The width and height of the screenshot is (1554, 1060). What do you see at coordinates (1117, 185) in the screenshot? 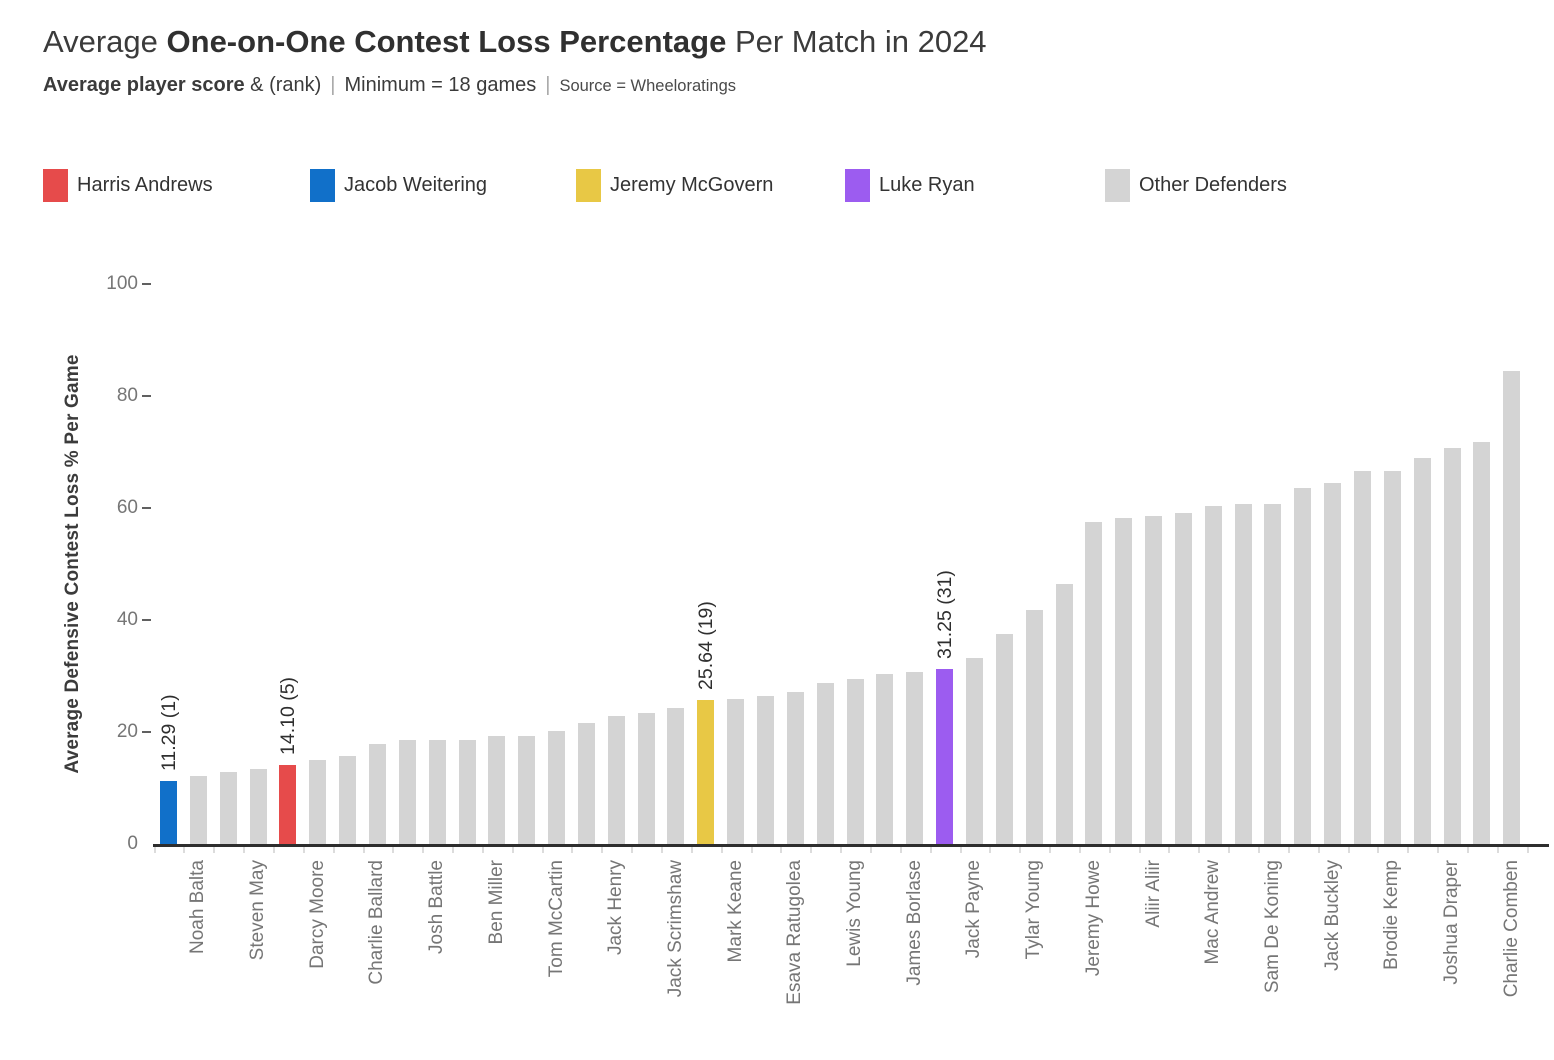
I see `legend-swatch-other` at bounding box center [1117, 185].